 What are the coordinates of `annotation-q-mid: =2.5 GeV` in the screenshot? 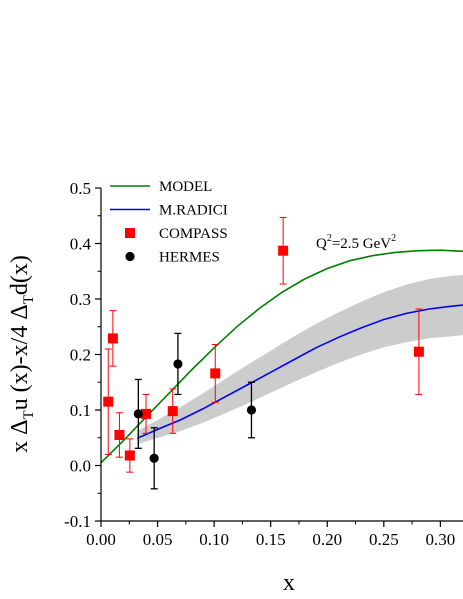 It's located at (361, 244).